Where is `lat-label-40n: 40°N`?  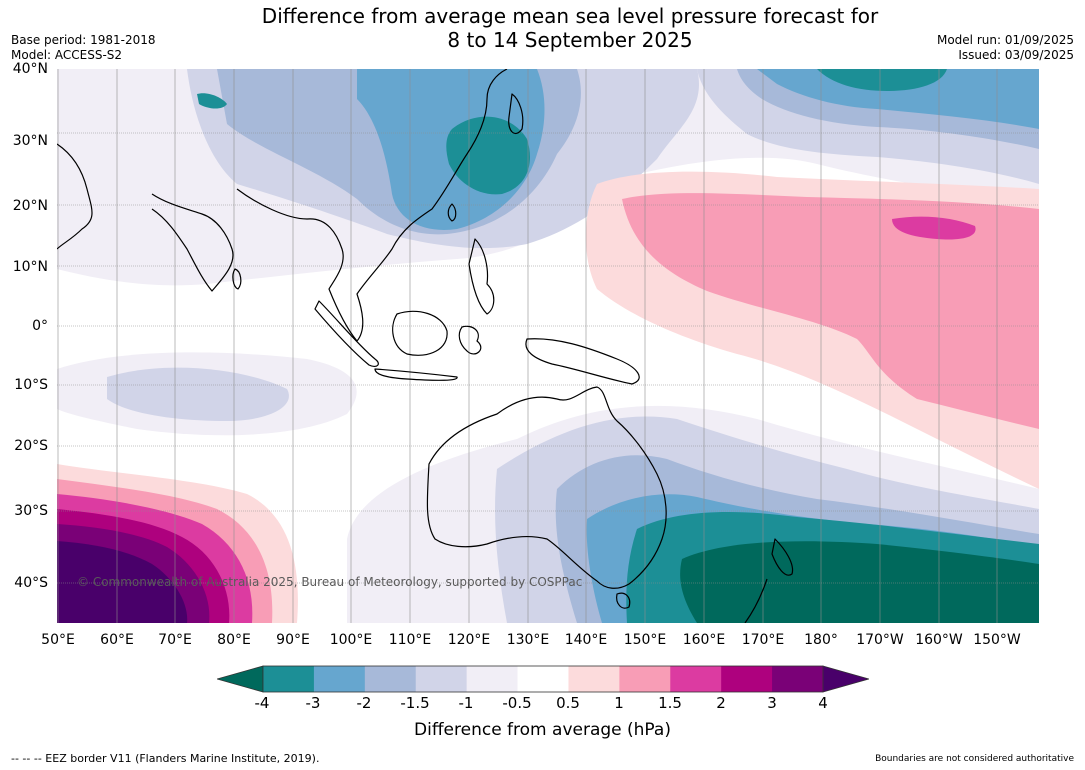 lat-label-40n: 40°N is located at coordinates (30, 69).